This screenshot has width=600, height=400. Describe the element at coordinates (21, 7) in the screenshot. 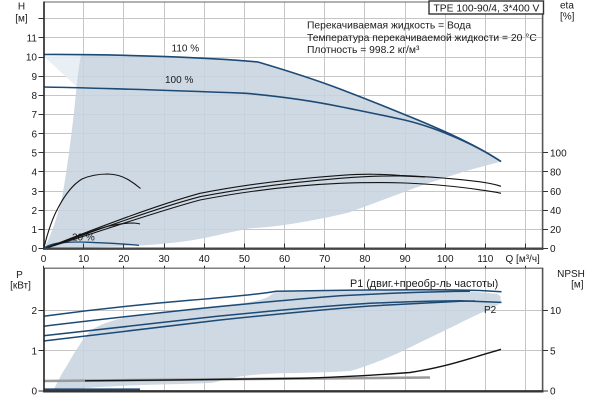

I see `svg-text: H` at that location.